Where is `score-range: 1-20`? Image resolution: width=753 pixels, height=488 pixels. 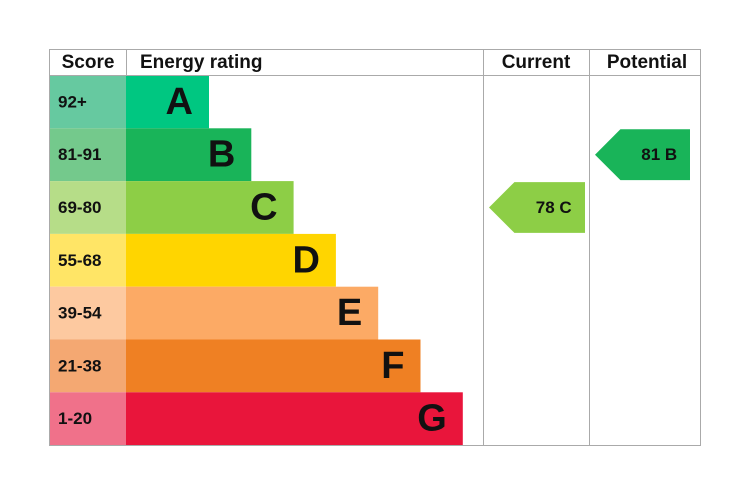
score-range: 1-20 is located at coordinates (75, 418).